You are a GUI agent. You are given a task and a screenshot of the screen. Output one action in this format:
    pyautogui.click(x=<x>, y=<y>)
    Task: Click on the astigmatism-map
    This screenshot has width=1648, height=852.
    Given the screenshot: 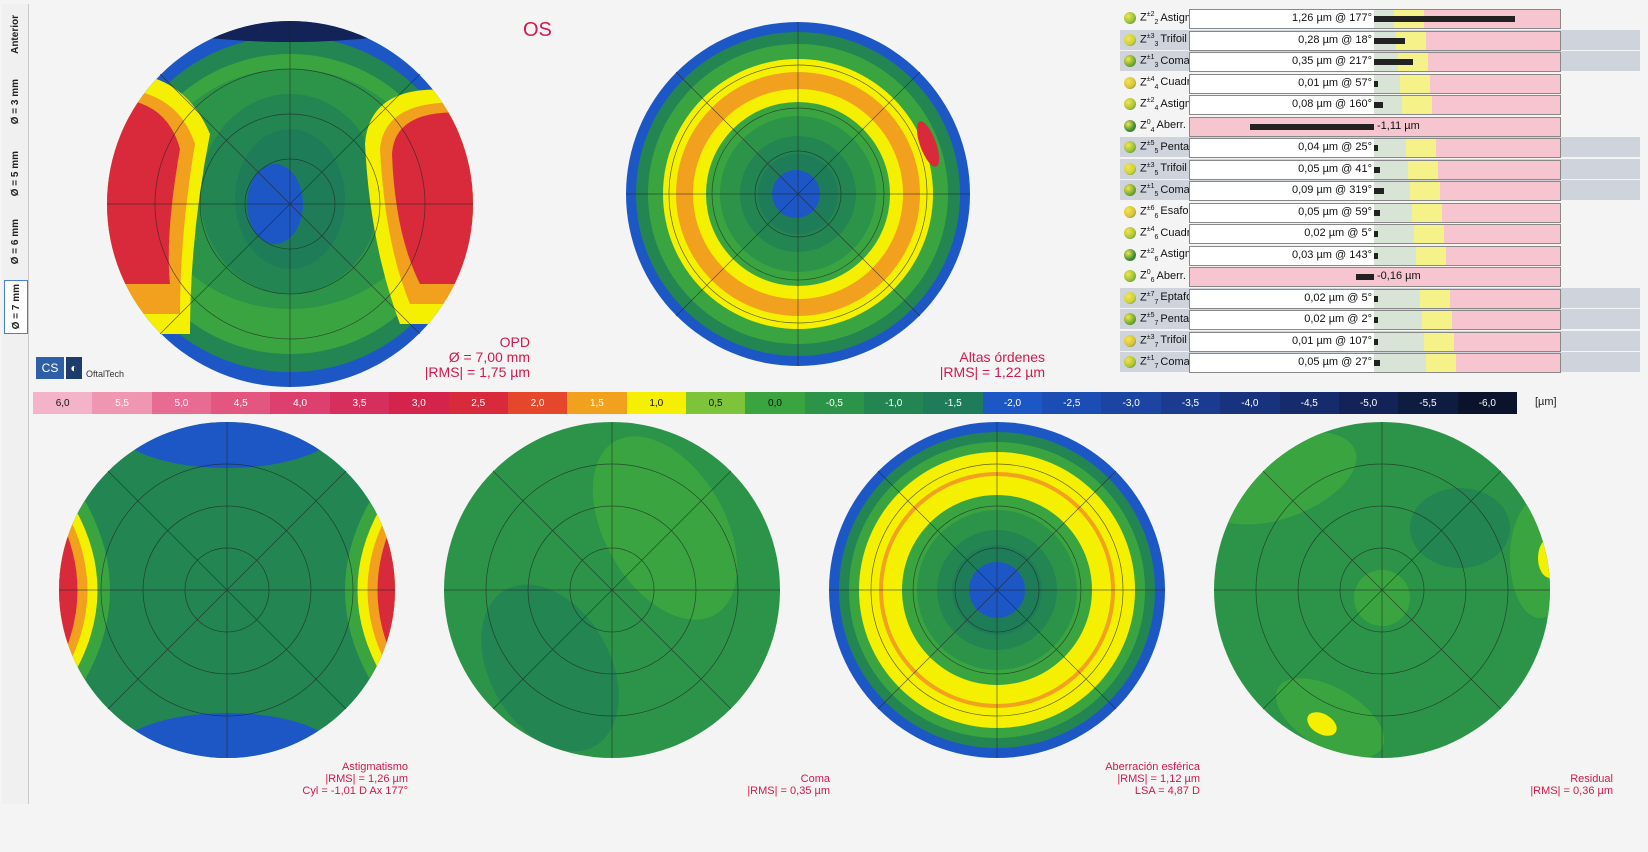 What is the action you would take?
    pyautogui.click(x=227, y=590)
    